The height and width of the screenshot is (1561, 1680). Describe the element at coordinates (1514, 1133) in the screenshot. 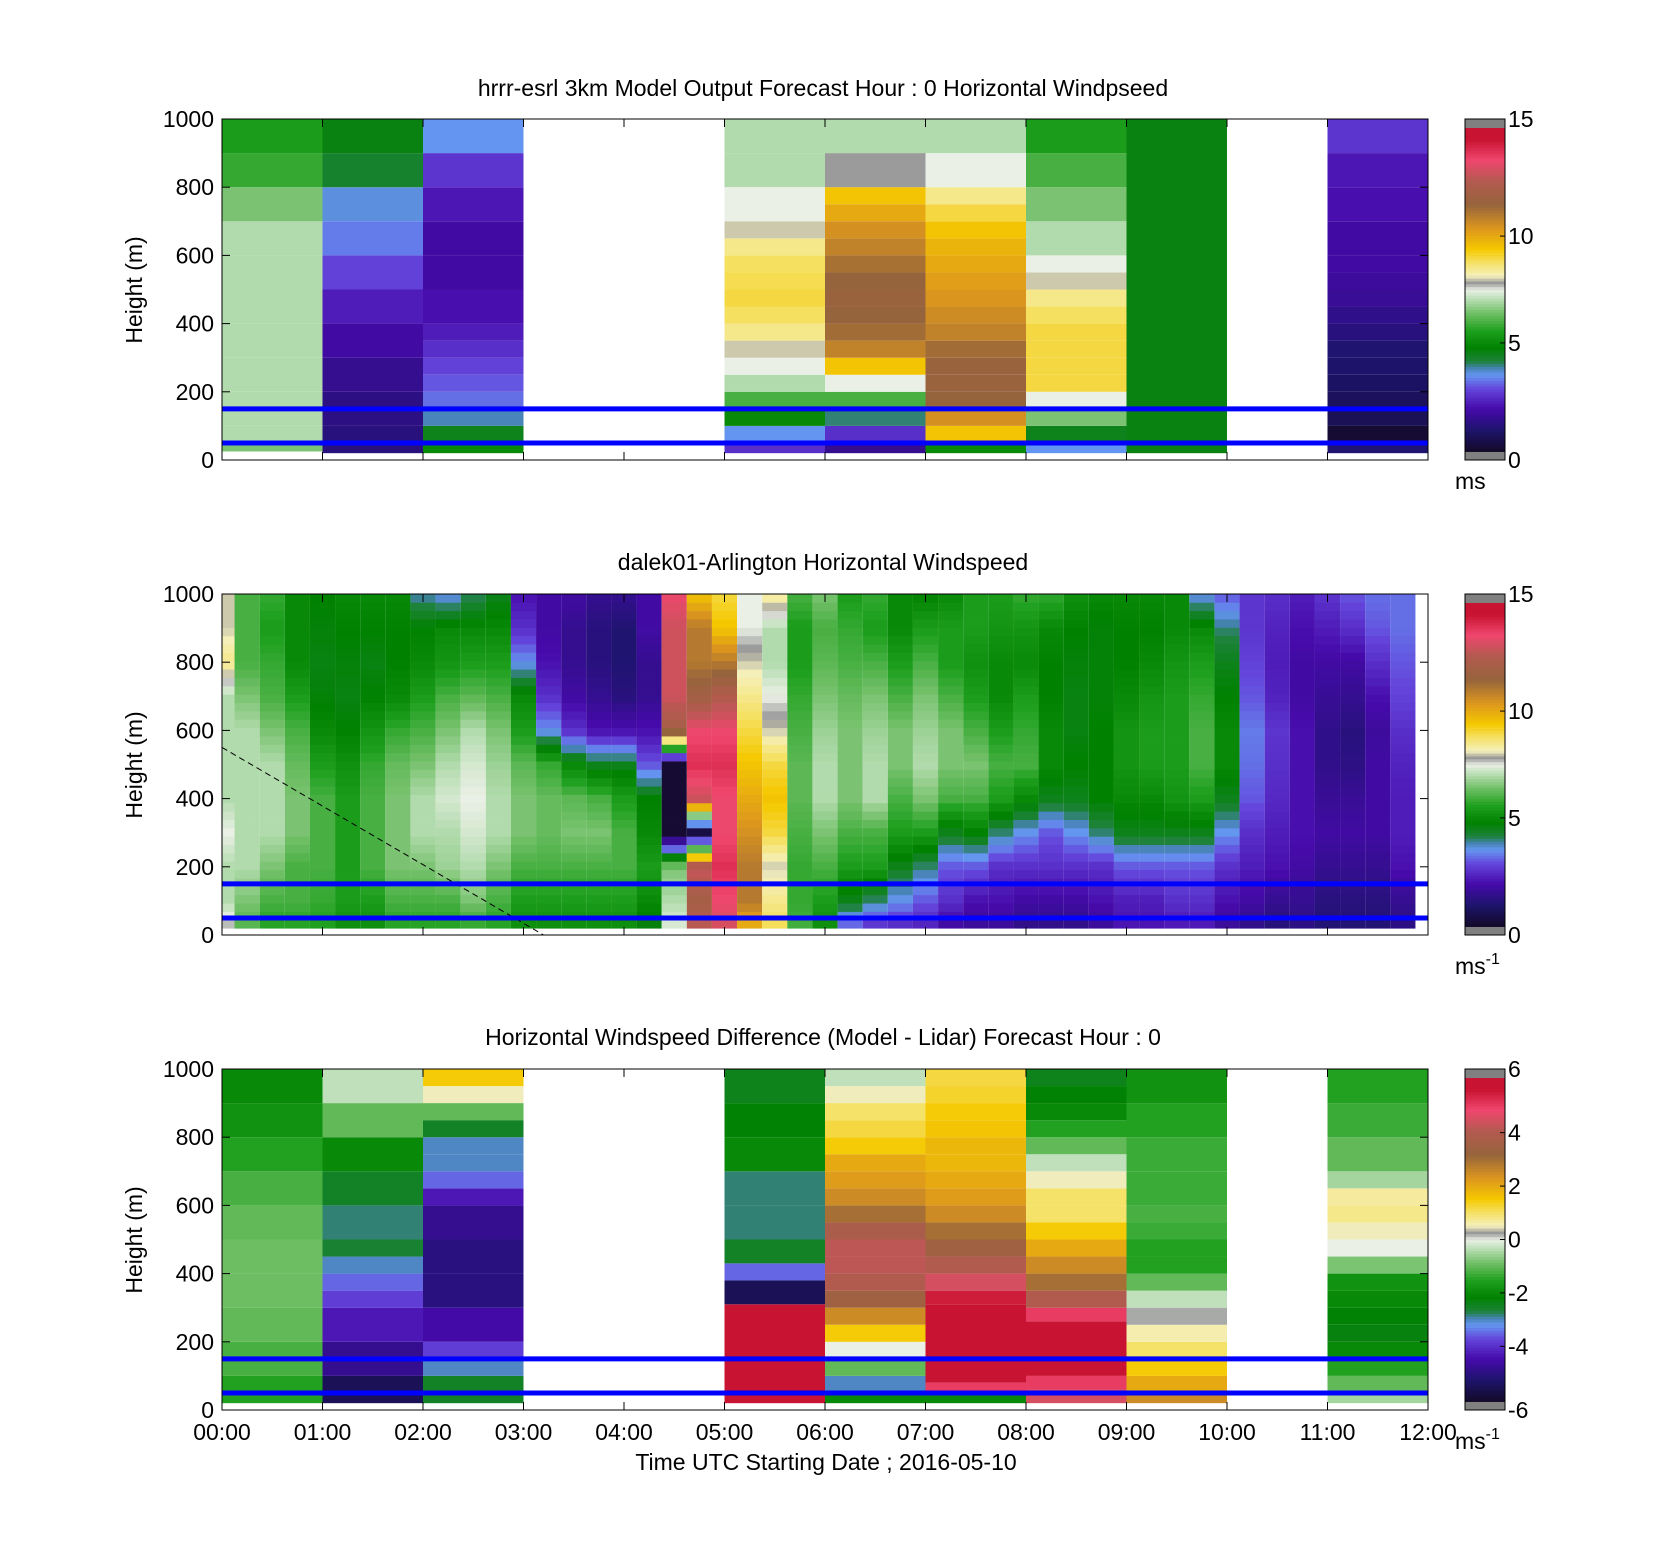

I see `colorbar-tick-label: 4` at that location.